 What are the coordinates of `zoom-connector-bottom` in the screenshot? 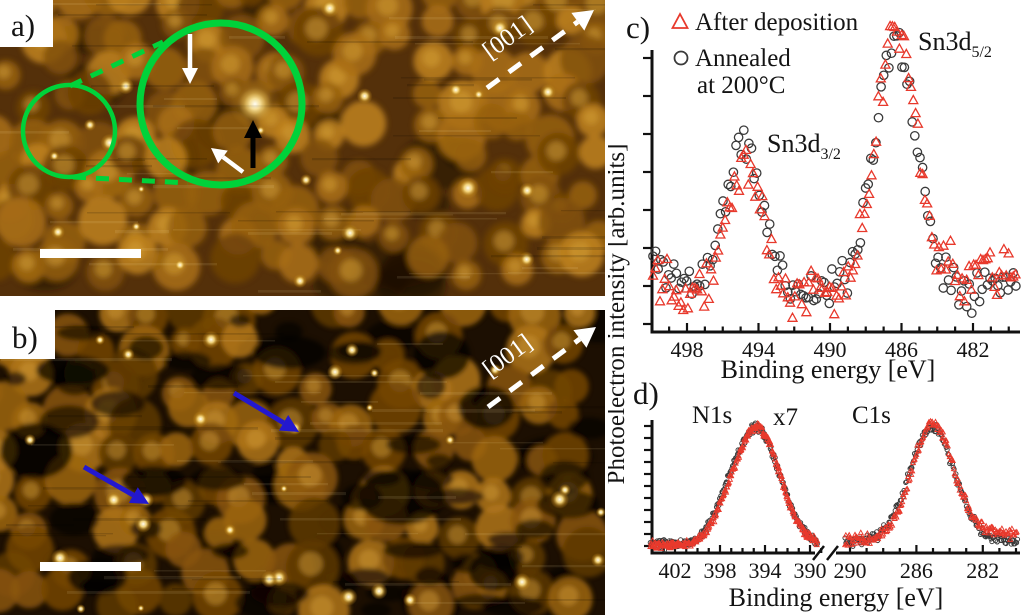 It's located at (130, 180).